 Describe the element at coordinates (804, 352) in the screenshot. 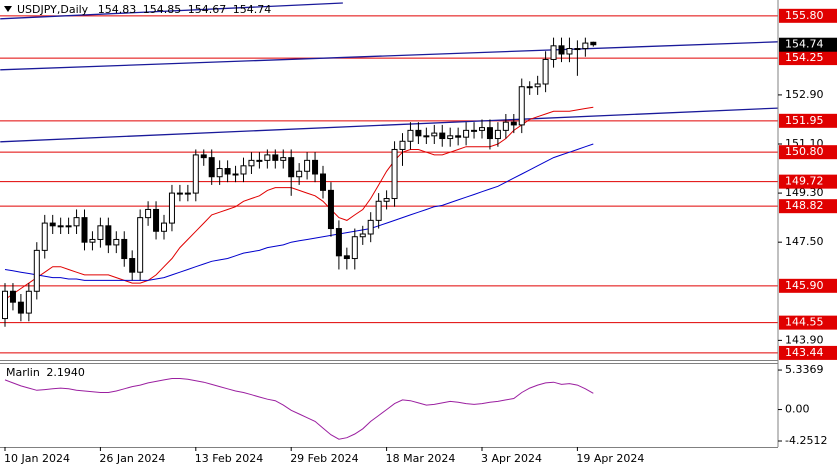

I see `level-label: 143.44` at that location.